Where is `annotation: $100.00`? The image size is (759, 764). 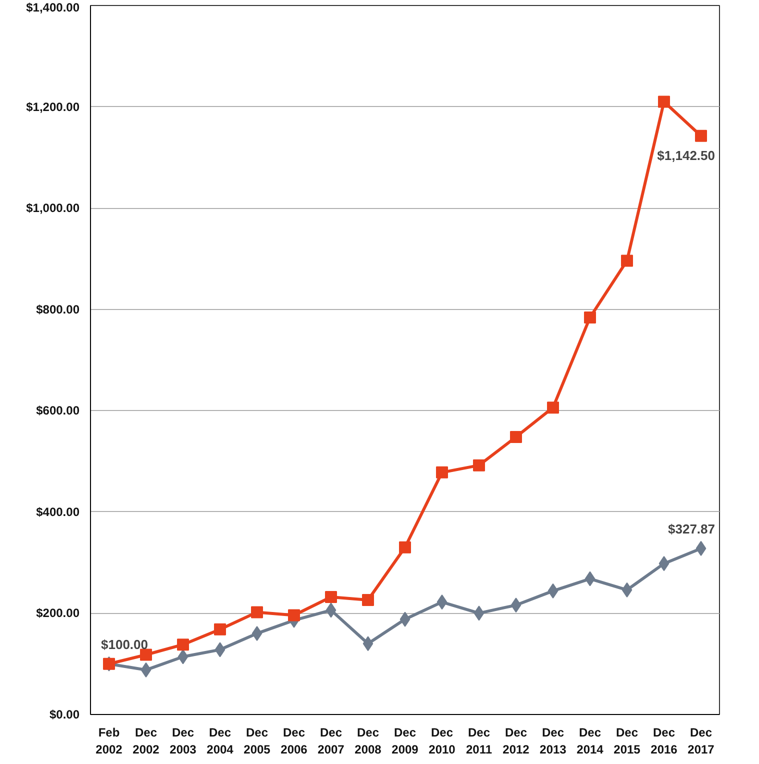 annotation: $100.00 is located at coordinates (124, 644).